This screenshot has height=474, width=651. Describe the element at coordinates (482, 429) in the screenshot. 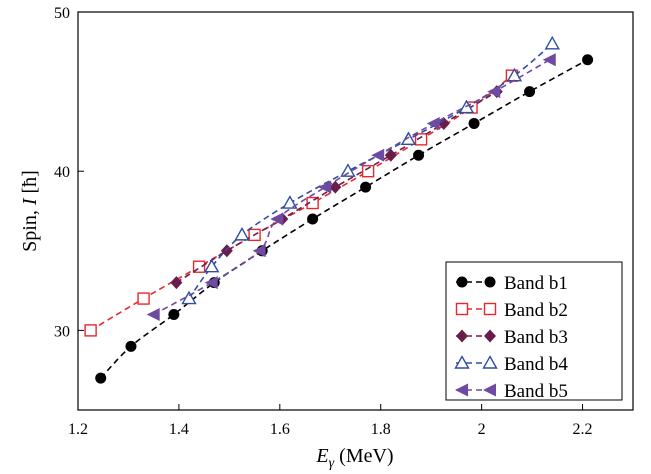

I see `x-tick-label: 2` at that location.